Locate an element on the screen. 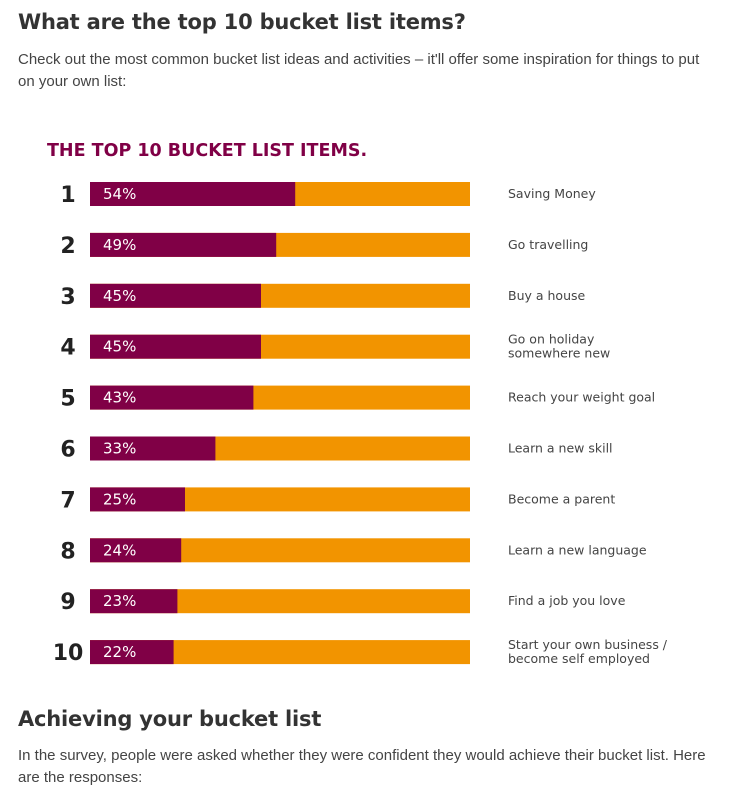 The image size is (731, 807). category-label: Go on holiday somewhere new is located at coordinates (559, 346).